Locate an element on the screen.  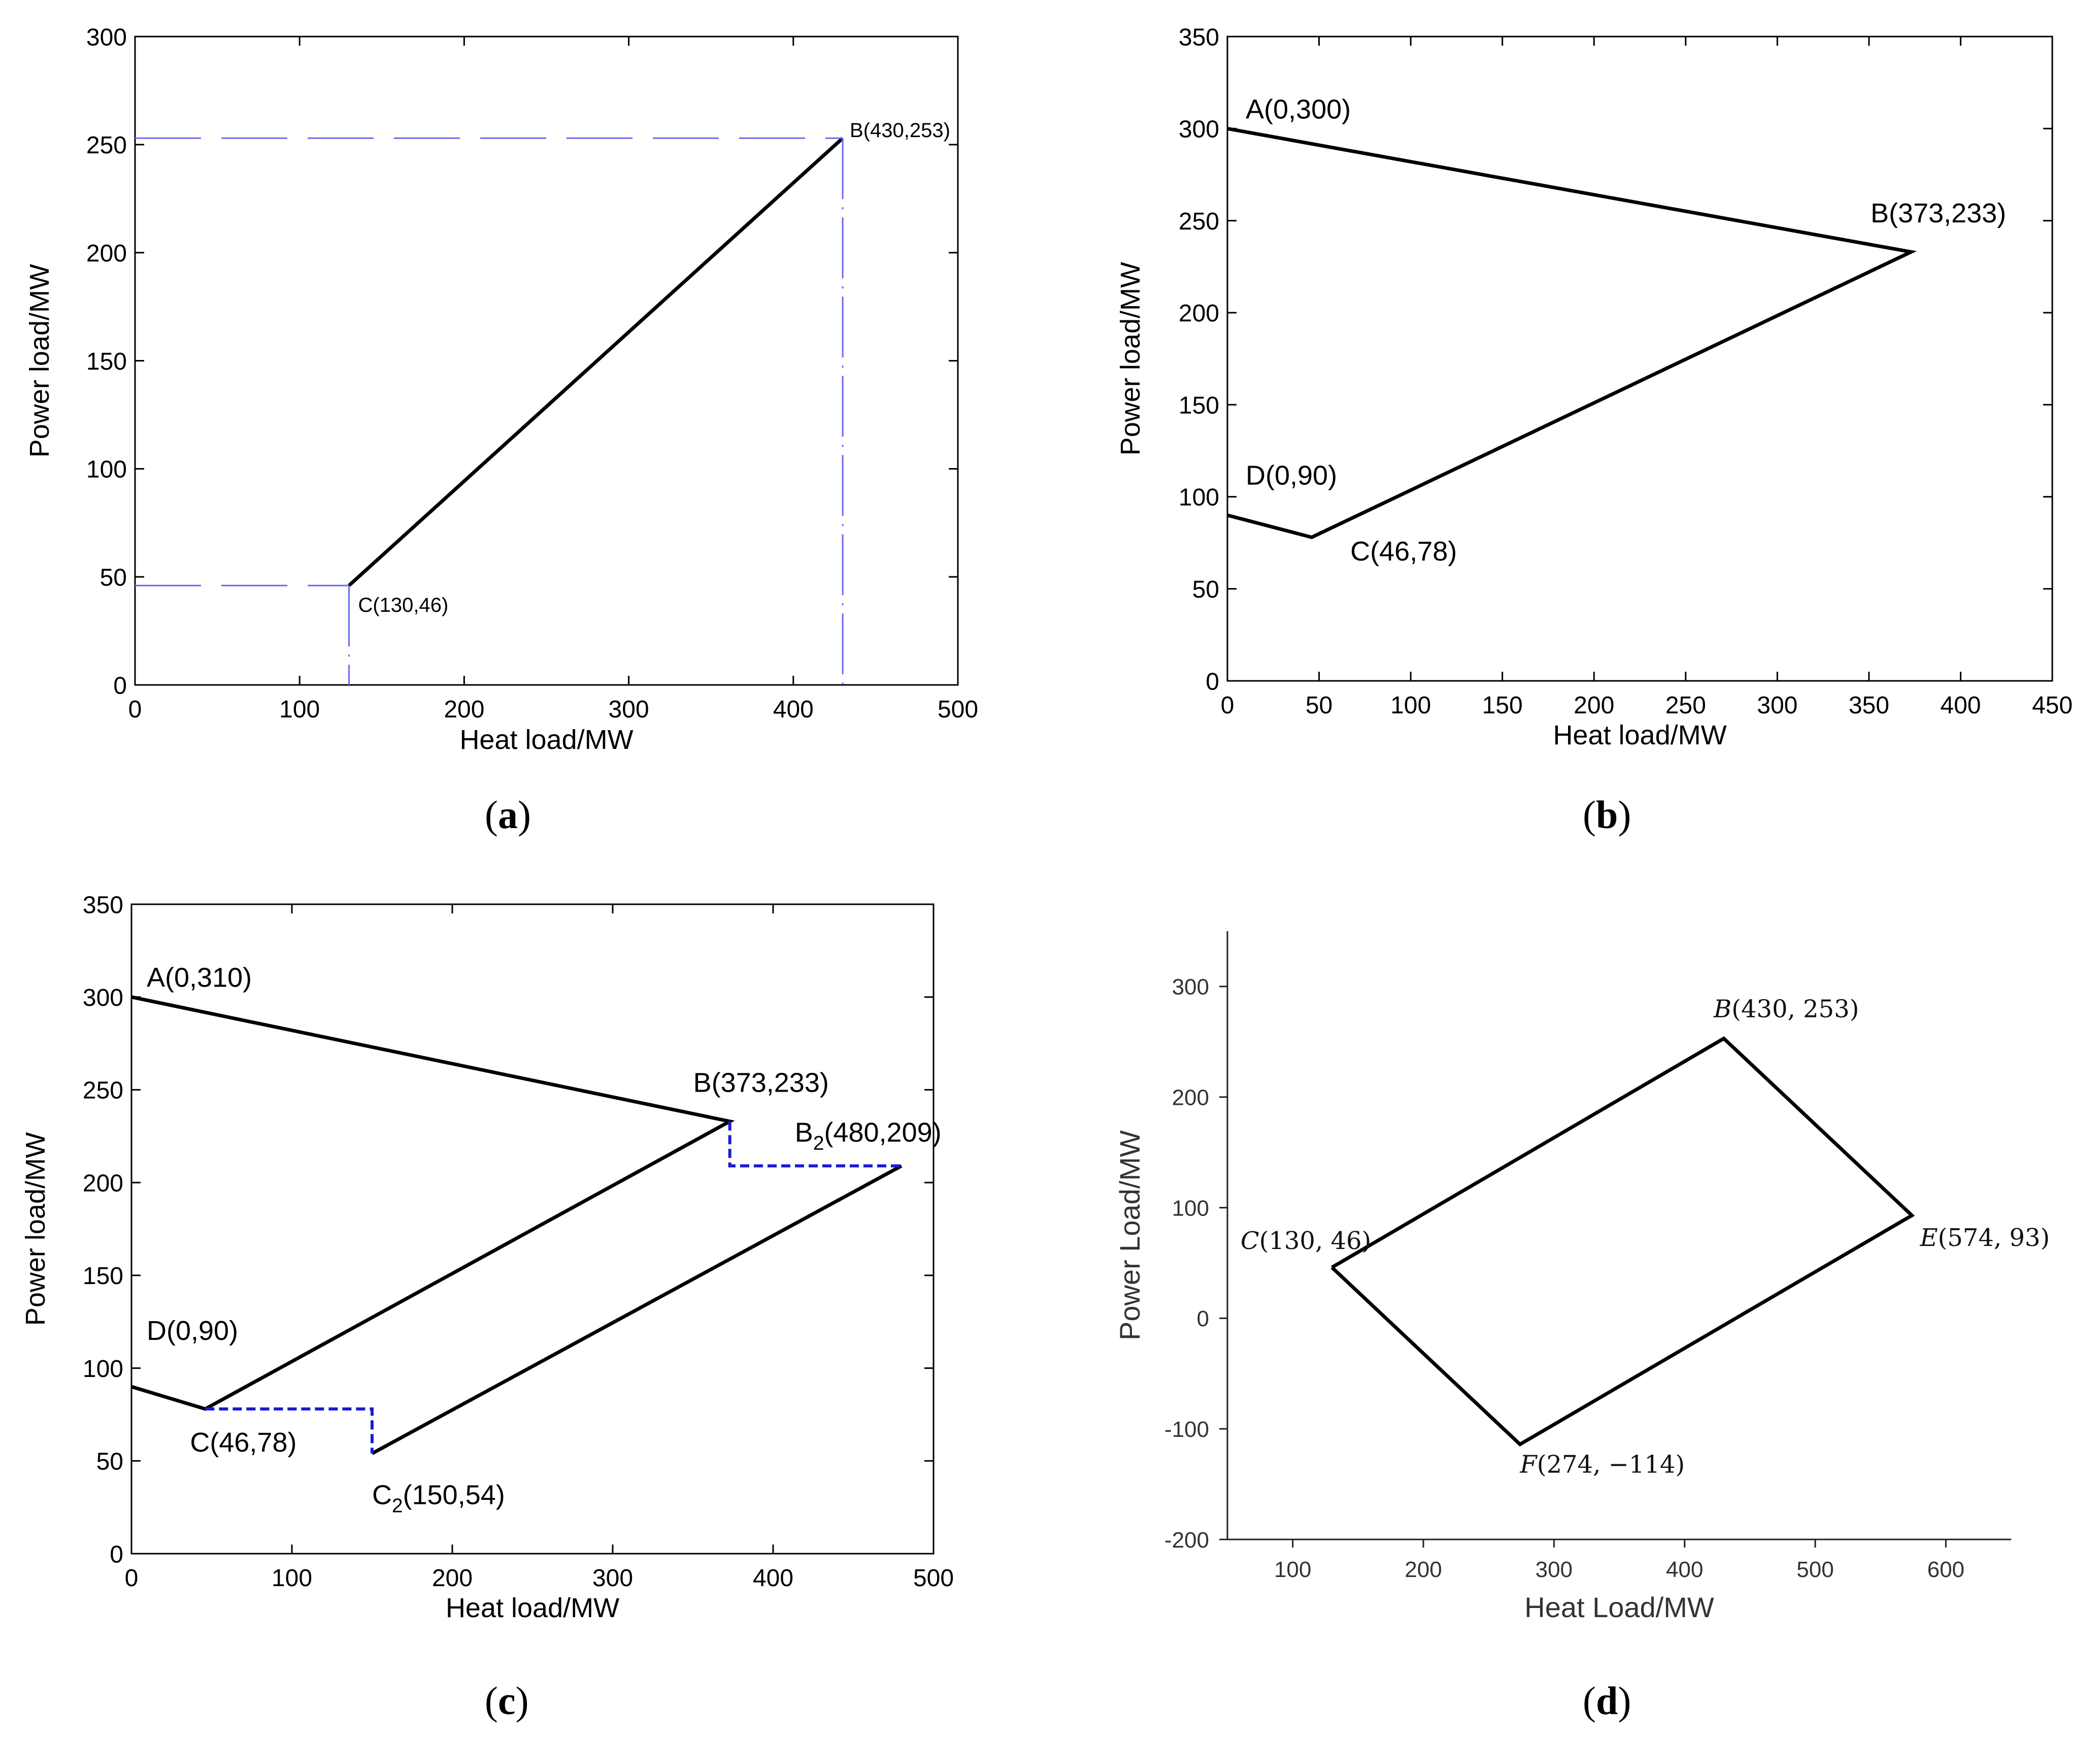
panel-label-d: (d) is located at coordinates (1607, 1701).